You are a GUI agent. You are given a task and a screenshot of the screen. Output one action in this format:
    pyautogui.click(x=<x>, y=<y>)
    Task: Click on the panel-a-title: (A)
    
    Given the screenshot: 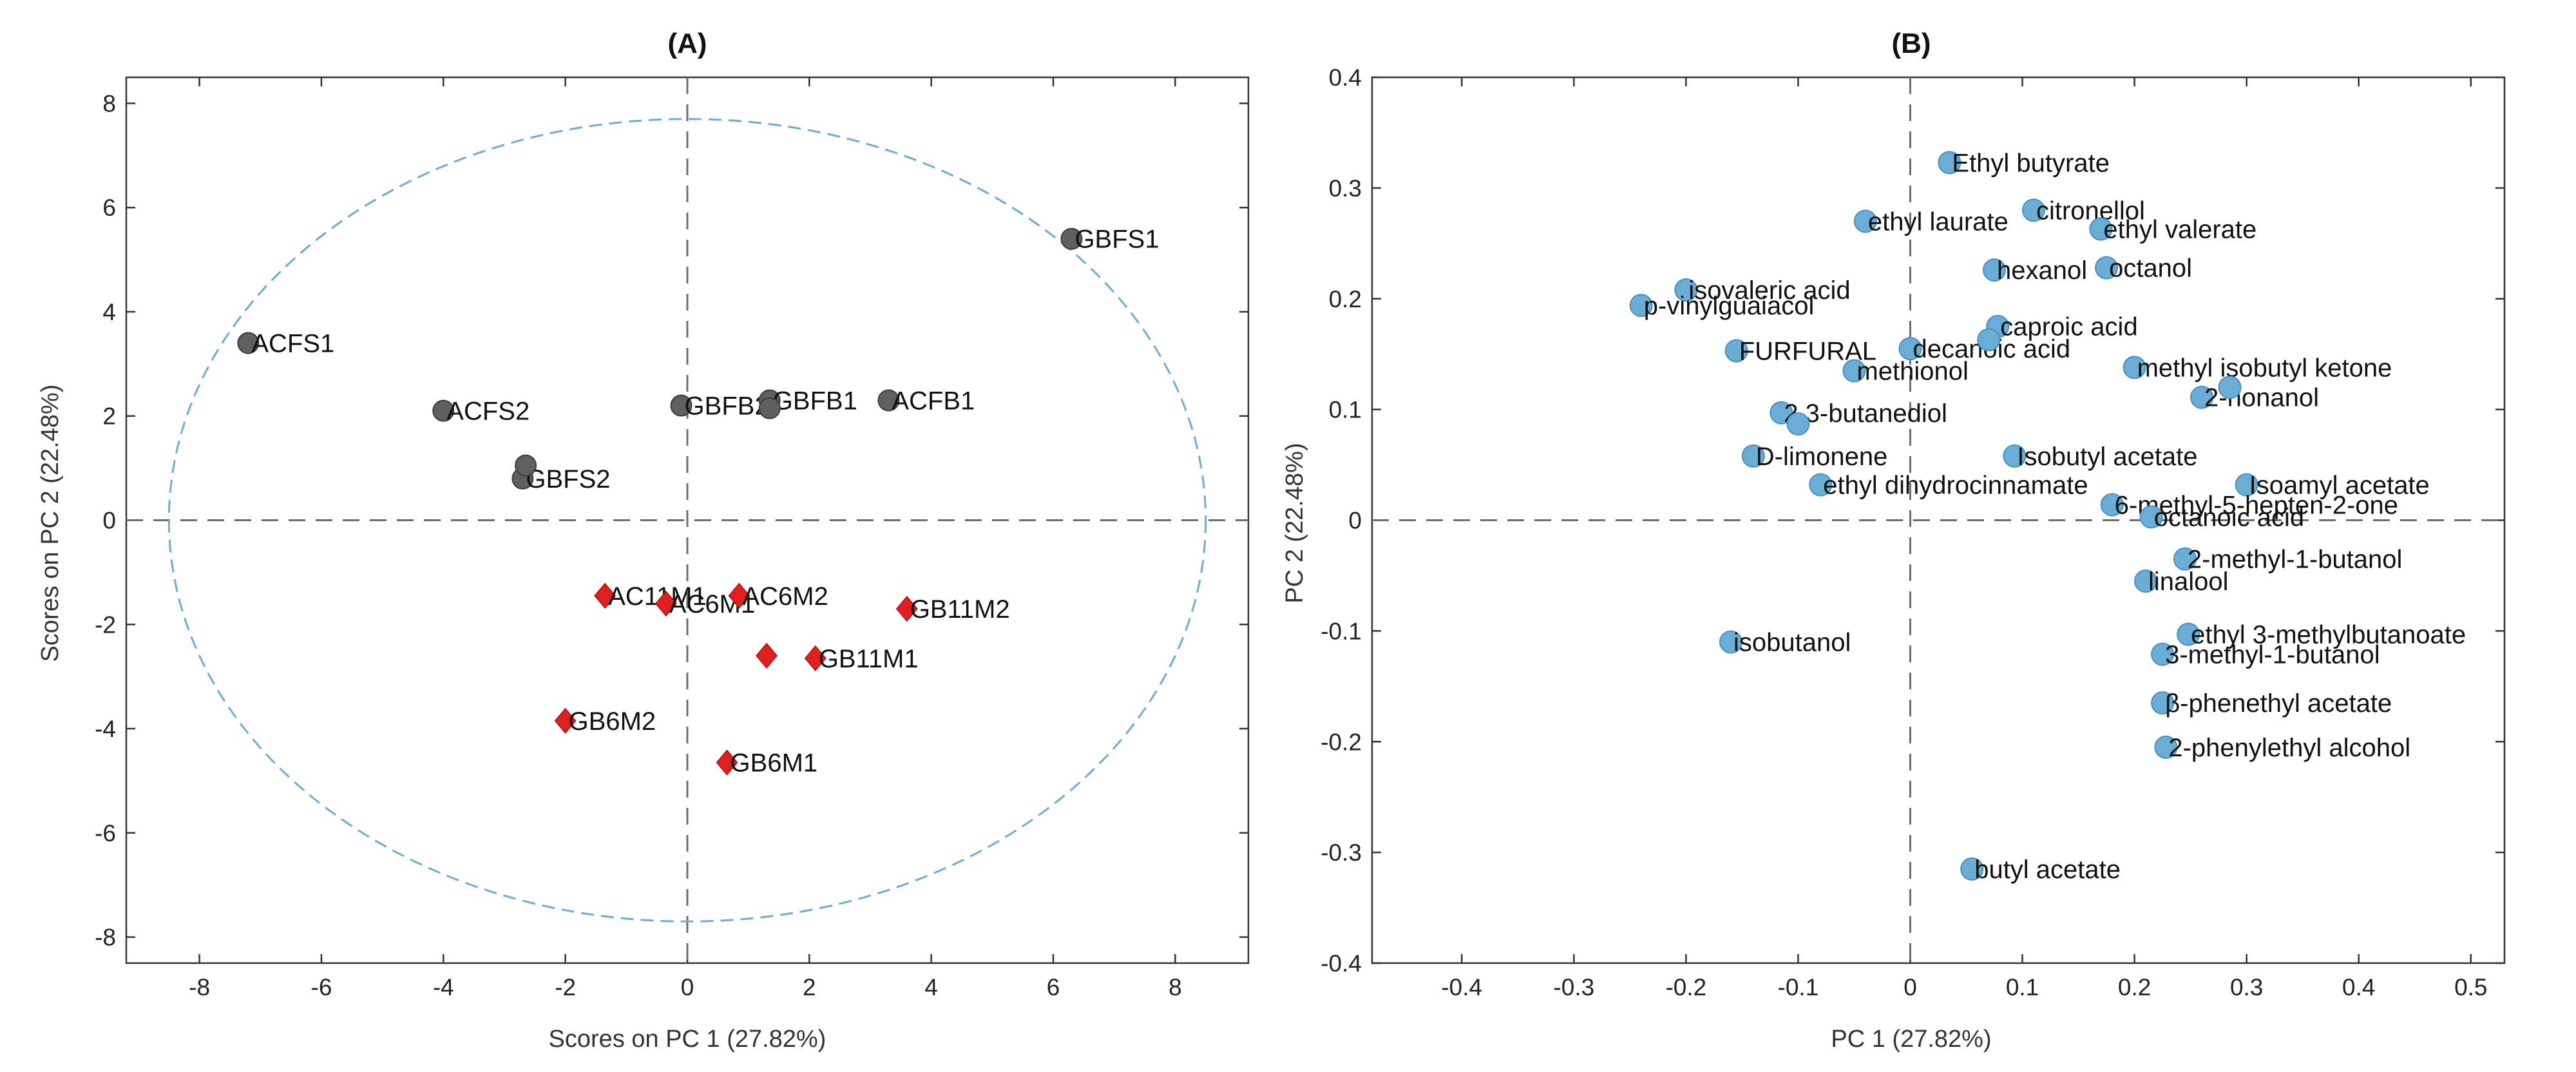 What is the action you would take?
    pyautogui.click(x=687, y=44)
    